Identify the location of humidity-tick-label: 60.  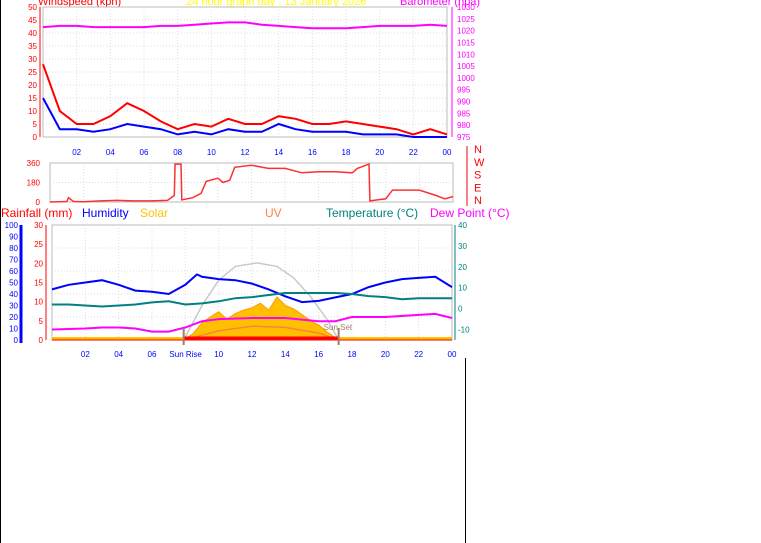
(13, 271).